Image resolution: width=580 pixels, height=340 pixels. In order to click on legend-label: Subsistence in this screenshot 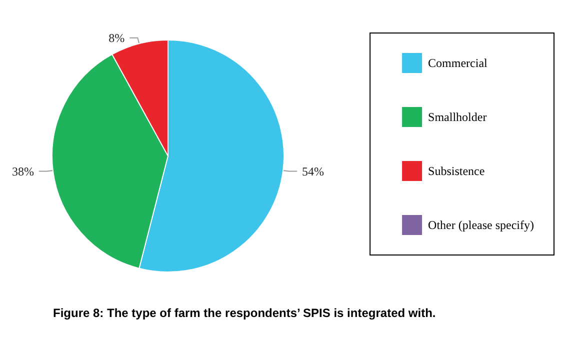, I will do `click(456, 171)`.